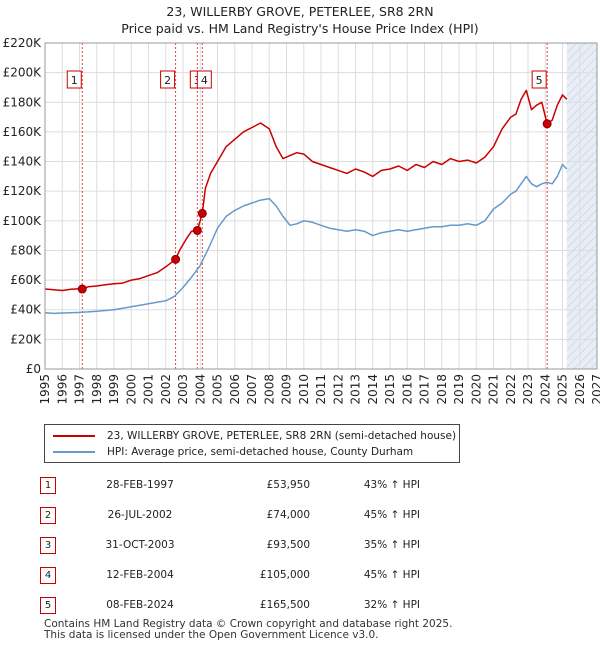 The height and width of the screenshot is (650, 600). I want to click on x-tick-label: 2002, so click(166, 389).